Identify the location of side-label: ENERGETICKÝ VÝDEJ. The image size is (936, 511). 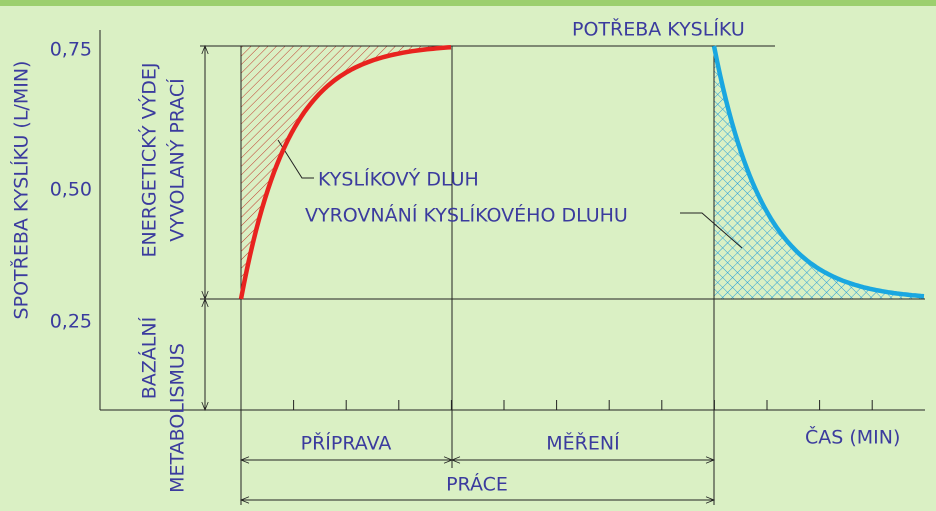
(149, 160).